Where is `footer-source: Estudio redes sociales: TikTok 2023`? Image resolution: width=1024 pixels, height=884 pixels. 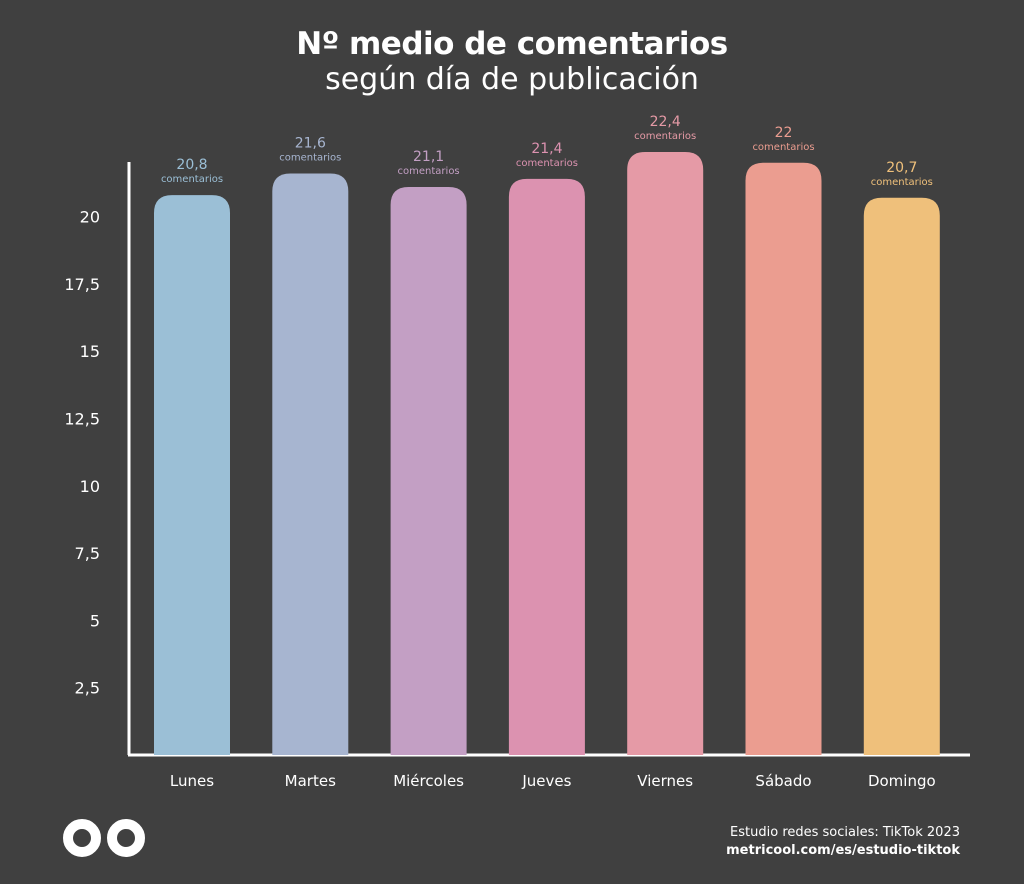
footer-source: Estudio redes sociales: TikTok 2023 is located at coordinates (845, 832).